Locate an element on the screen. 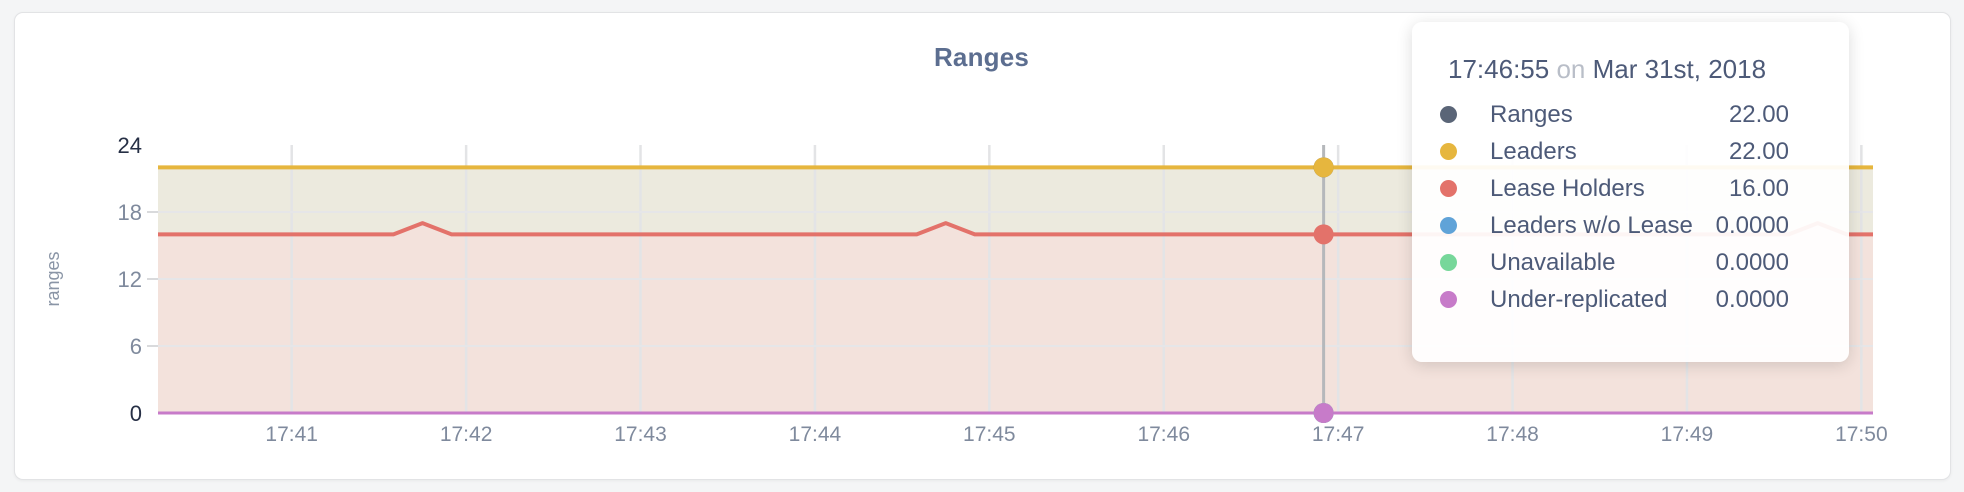 Image resolution: width=1964 pixels, height=492 pixels. y-tick-label: 18 is located at coordinates (130, 212).